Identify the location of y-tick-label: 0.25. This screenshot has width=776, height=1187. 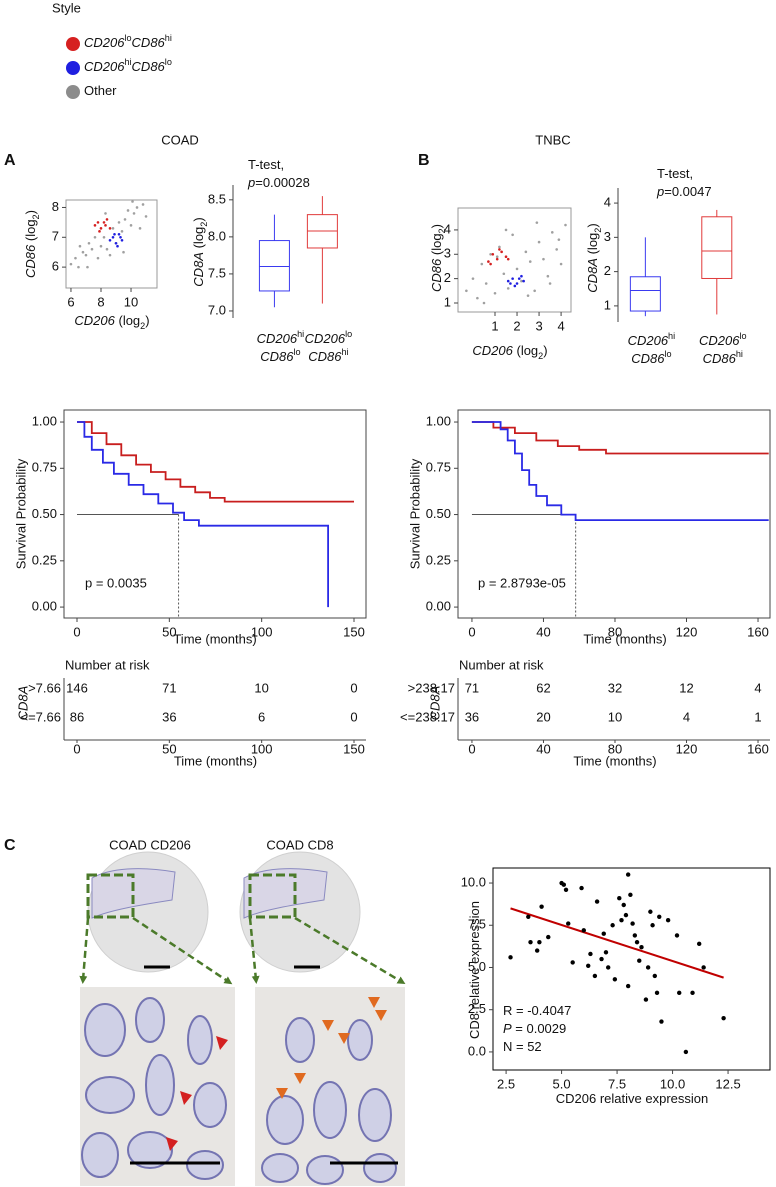
(438, 559).